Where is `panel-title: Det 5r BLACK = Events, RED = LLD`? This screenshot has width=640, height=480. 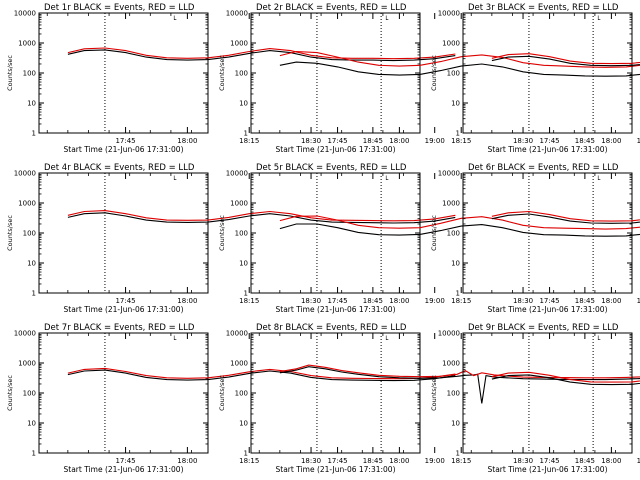 panel-title: Det 5r BLACK = Events, RED = LLD is located at coordinates (331, 168).